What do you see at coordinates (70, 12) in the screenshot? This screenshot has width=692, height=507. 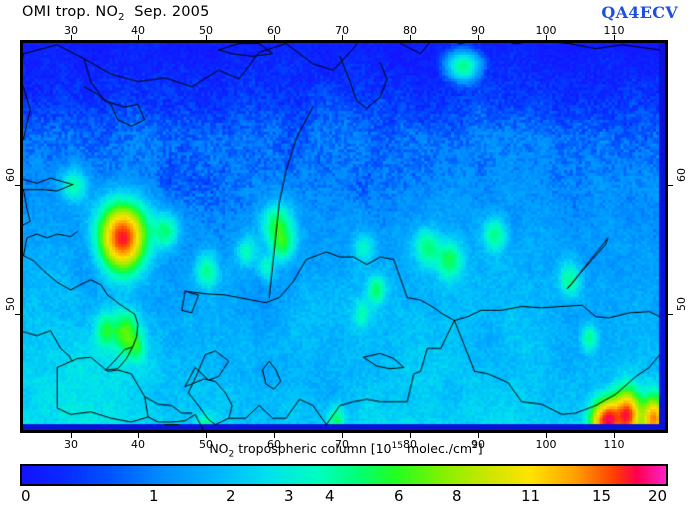 I see `title-instrument: OMI trop. NO` at bounding box center [70, 12].